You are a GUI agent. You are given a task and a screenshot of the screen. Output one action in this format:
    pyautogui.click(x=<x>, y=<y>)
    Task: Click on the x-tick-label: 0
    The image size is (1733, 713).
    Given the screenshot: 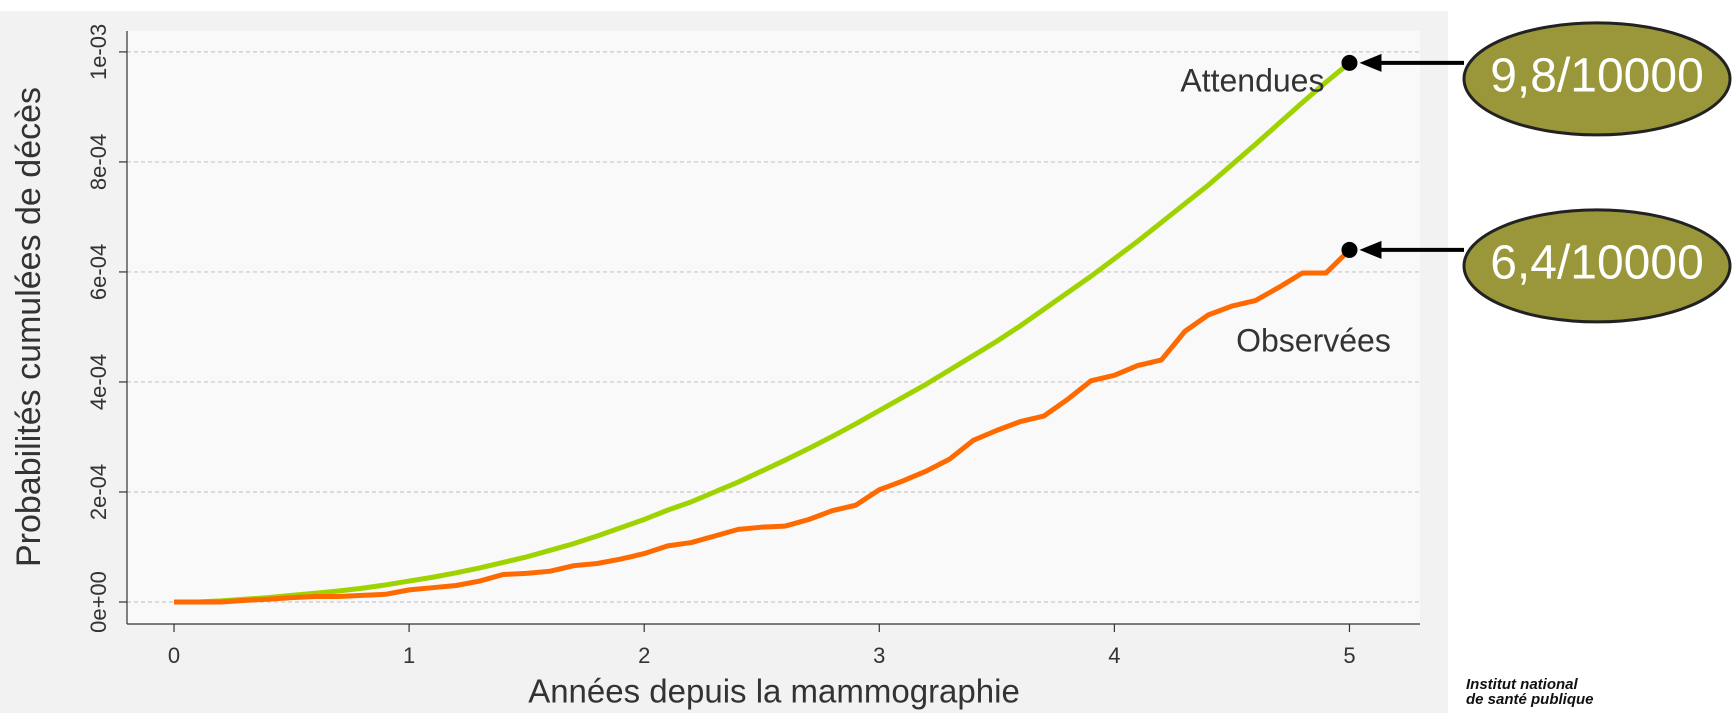 What is the action you would take?
    pyautogui.click(x=174, y=655)
    